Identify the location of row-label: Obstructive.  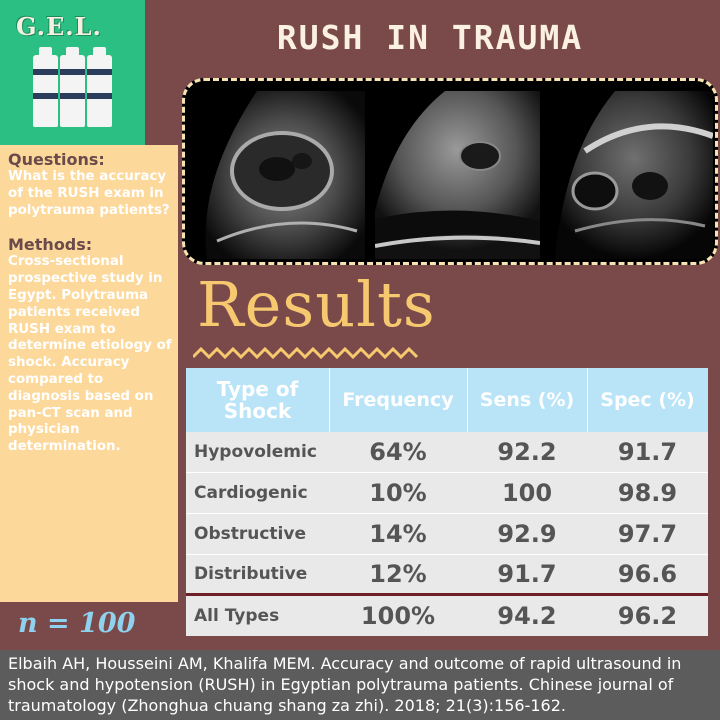
(250, 534).